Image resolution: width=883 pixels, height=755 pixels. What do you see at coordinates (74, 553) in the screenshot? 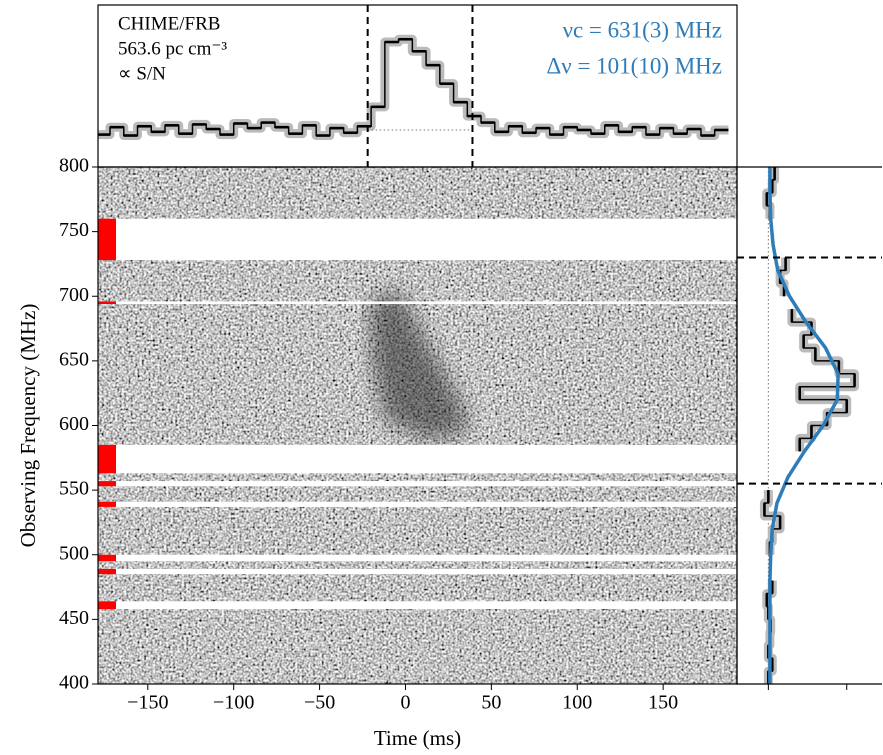
I see `y-tick-label: 500` at bounding box center [74, 553].